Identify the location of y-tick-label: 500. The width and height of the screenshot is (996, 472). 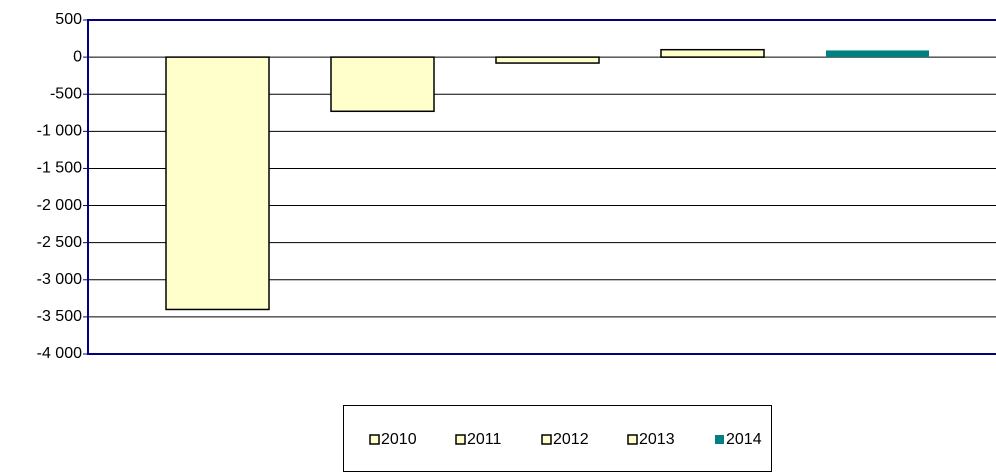
(68, 19).